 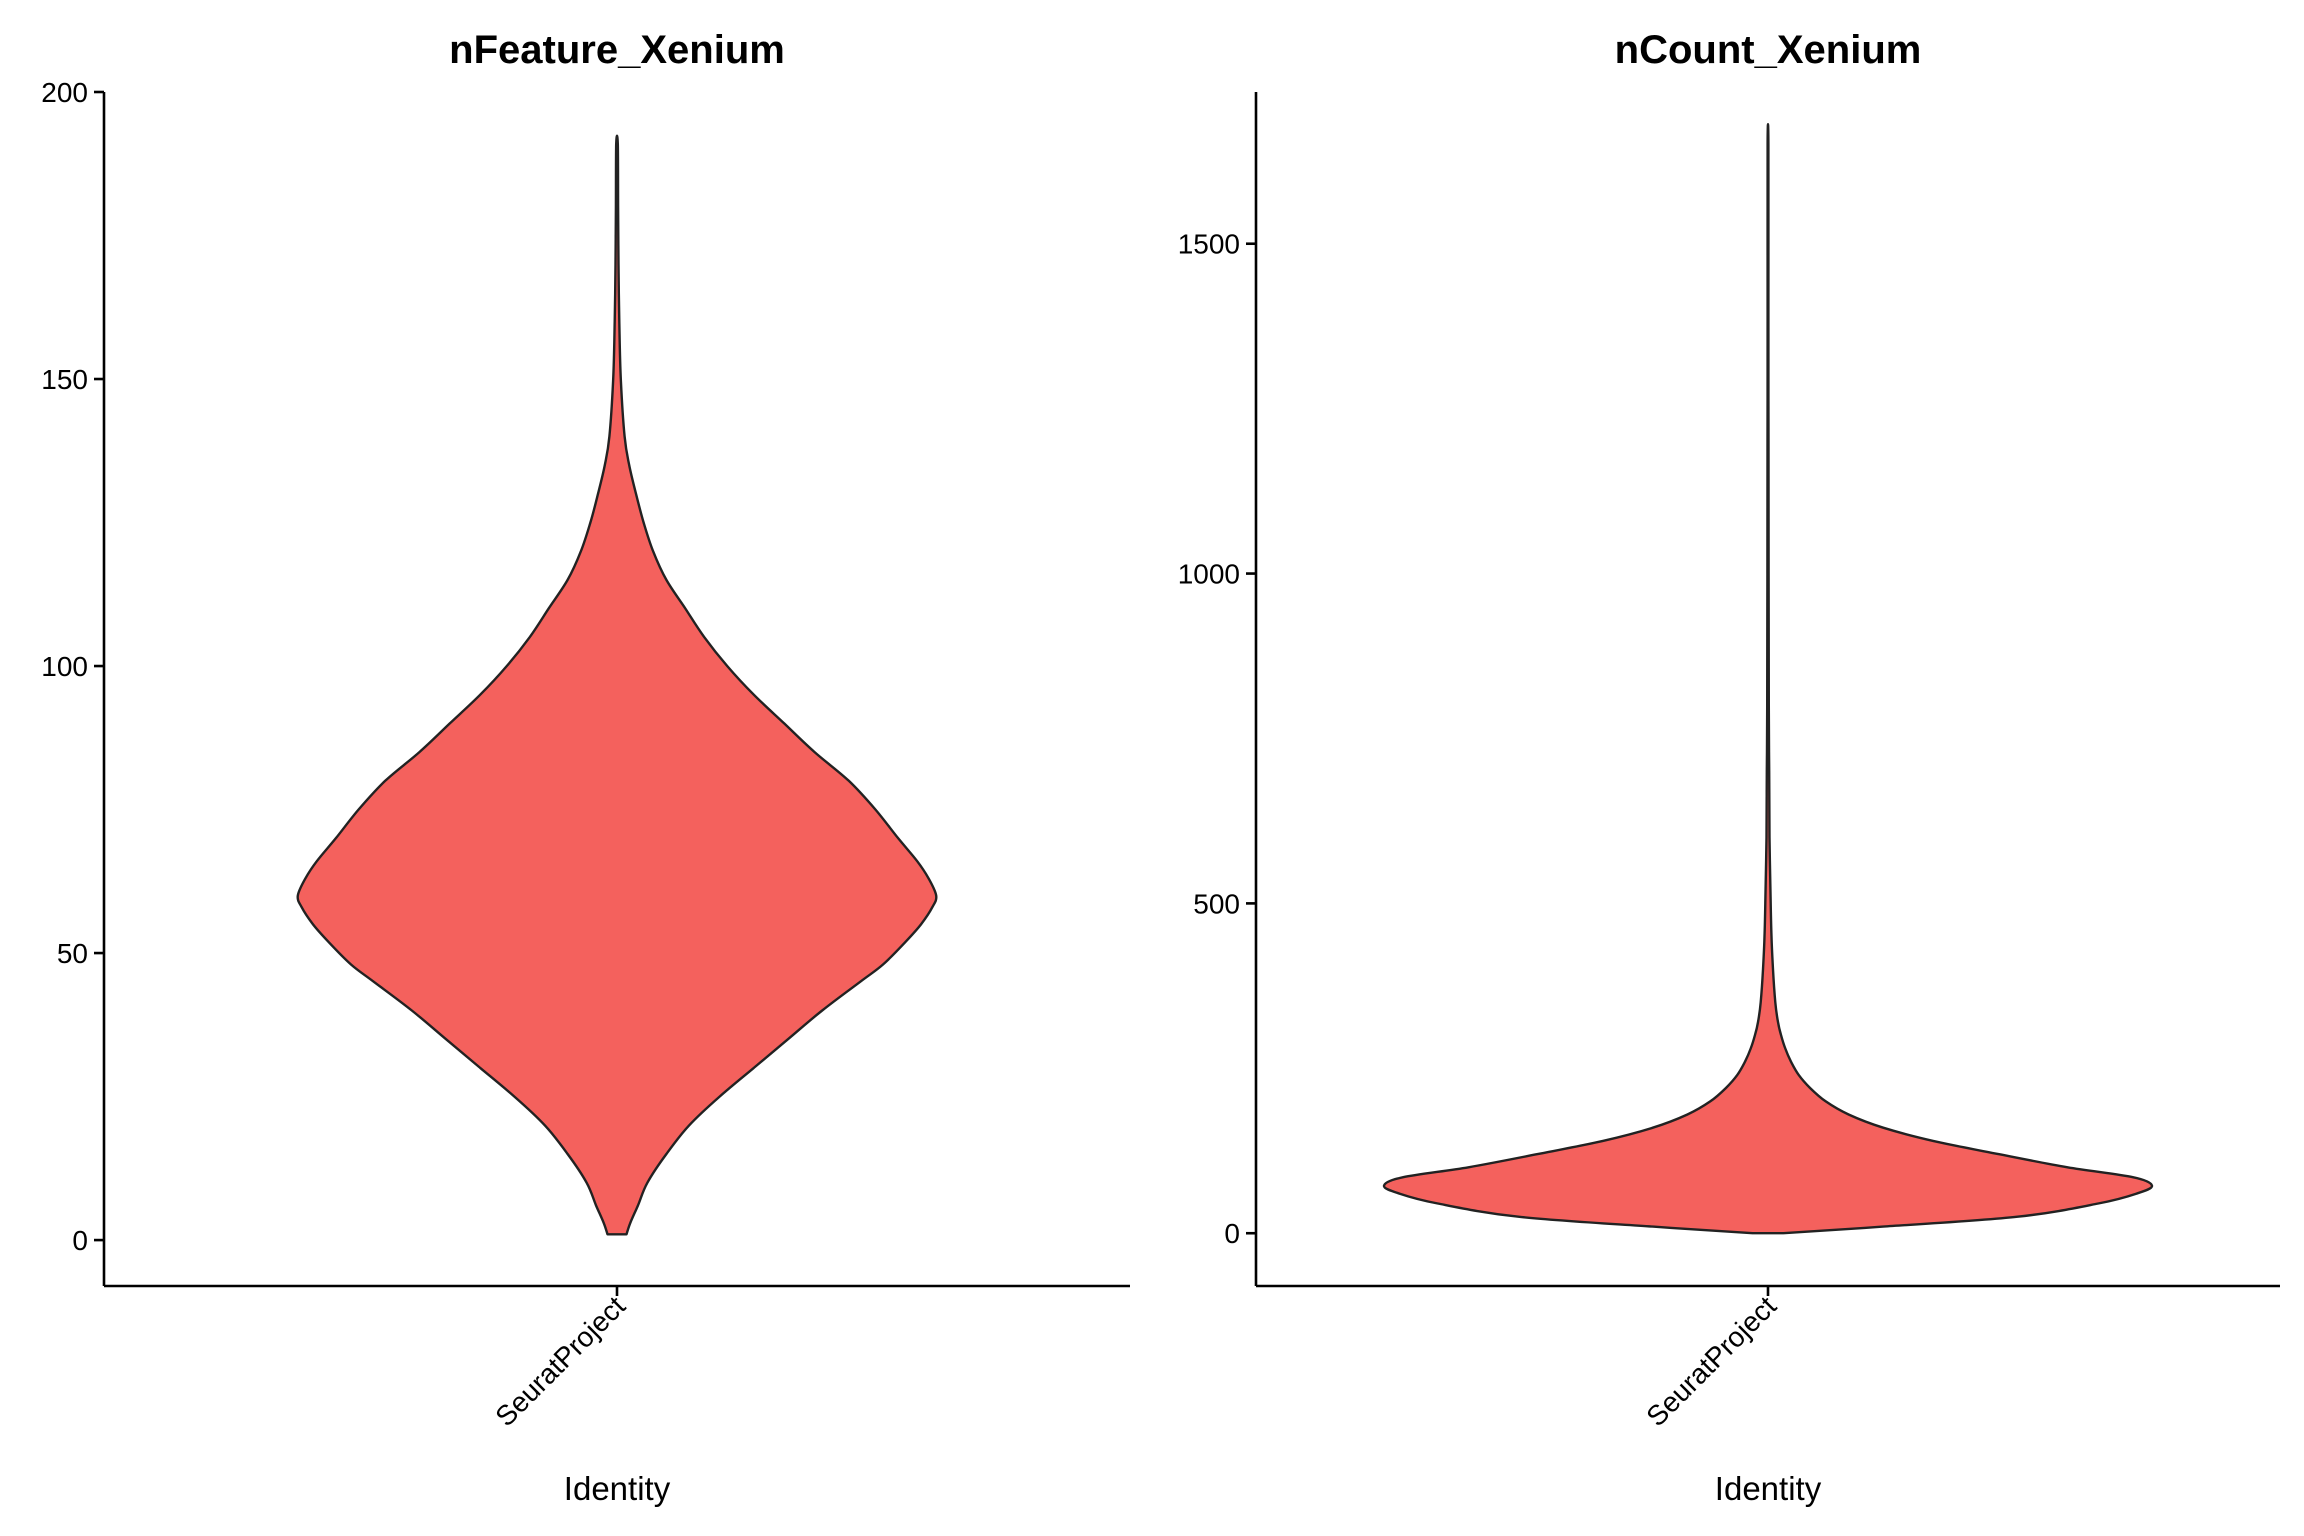 What do you see at coordinates (64, 379) in the screenshot?
I see `y-tick-label: 150` at bounding box center [64, 379].